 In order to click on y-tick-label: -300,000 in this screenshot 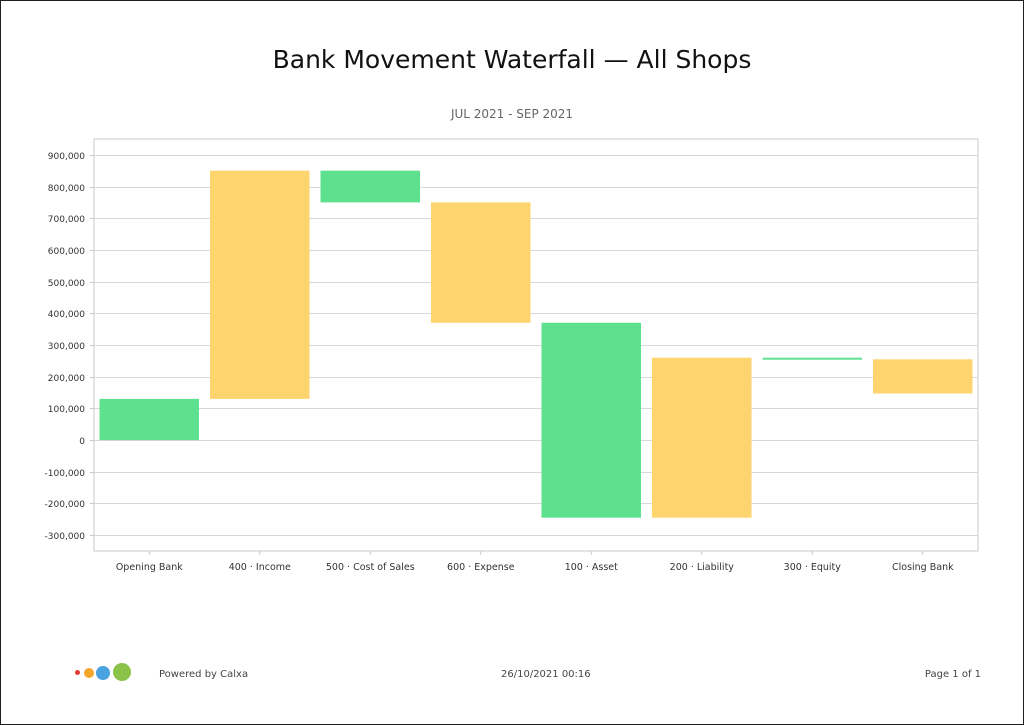, I will do `click(65, 537)`.